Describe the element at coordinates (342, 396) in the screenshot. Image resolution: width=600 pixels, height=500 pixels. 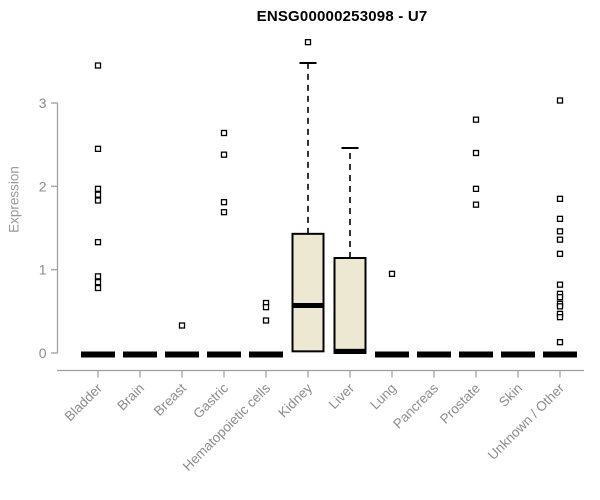
I see `x-category-label: Liver` at that location.